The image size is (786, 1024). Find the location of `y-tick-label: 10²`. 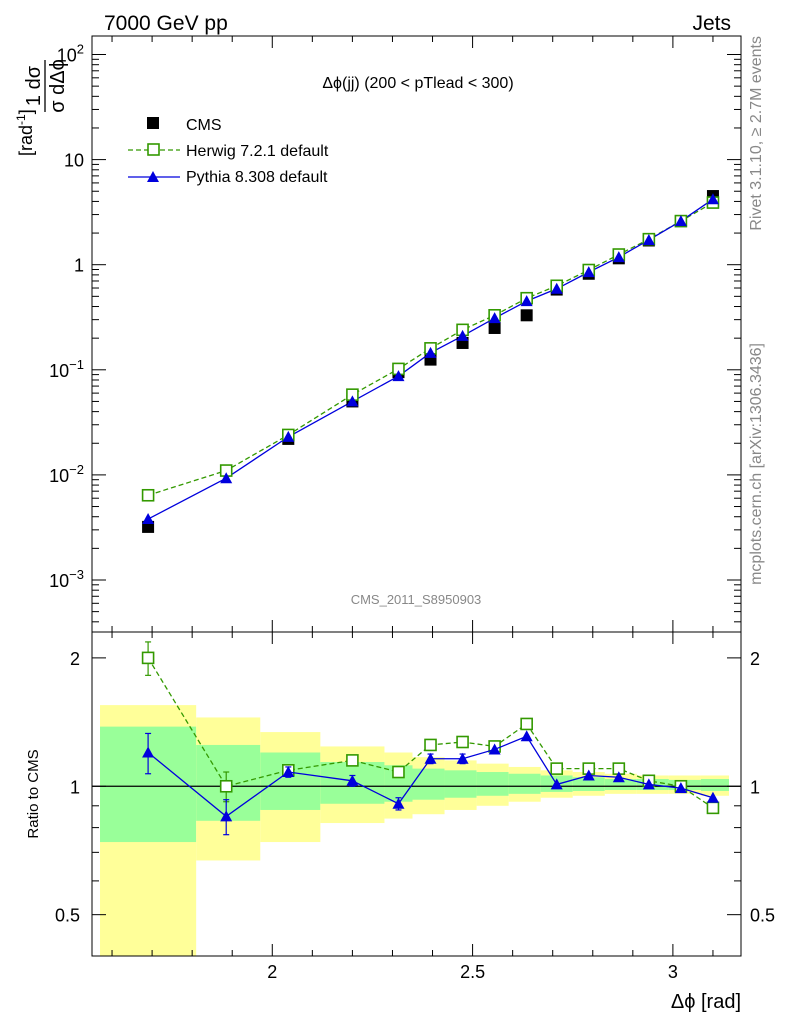

y-tick-label: 10² is located at coordinates (70, 54).